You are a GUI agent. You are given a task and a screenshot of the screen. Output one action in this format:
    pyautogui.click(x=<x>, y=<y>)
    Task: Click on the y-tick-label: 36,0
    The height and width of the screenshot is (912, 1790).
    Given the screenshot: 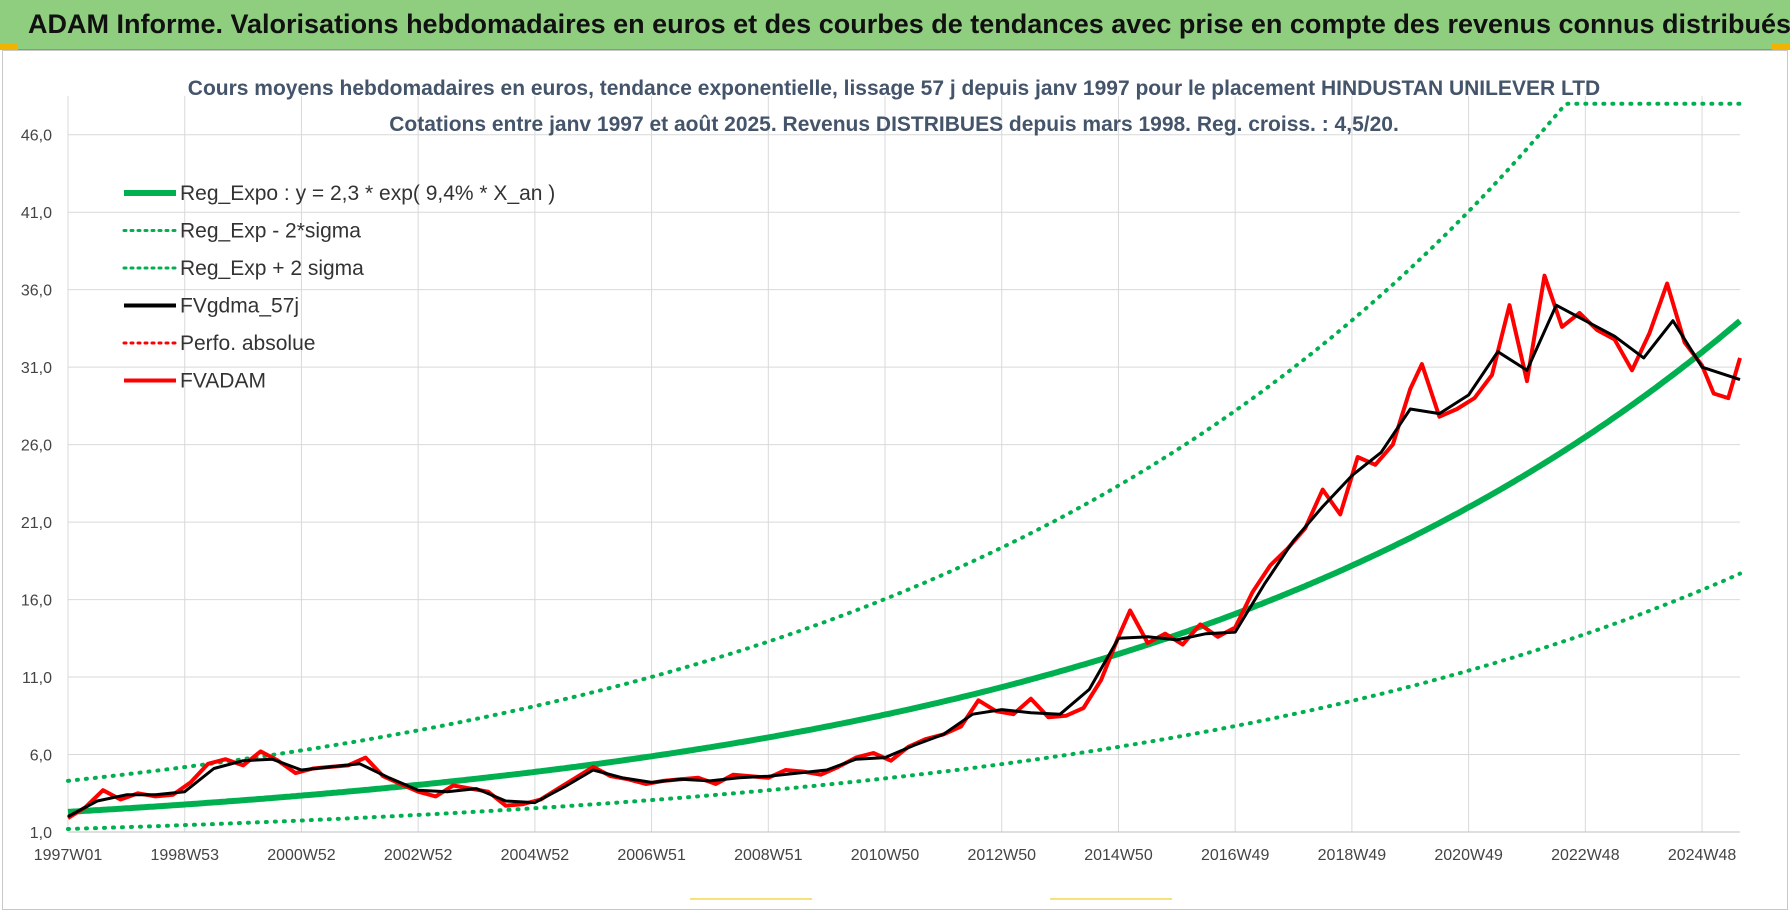 What is the action you would take?
    pyautogui.click(x=36, y=291)
    